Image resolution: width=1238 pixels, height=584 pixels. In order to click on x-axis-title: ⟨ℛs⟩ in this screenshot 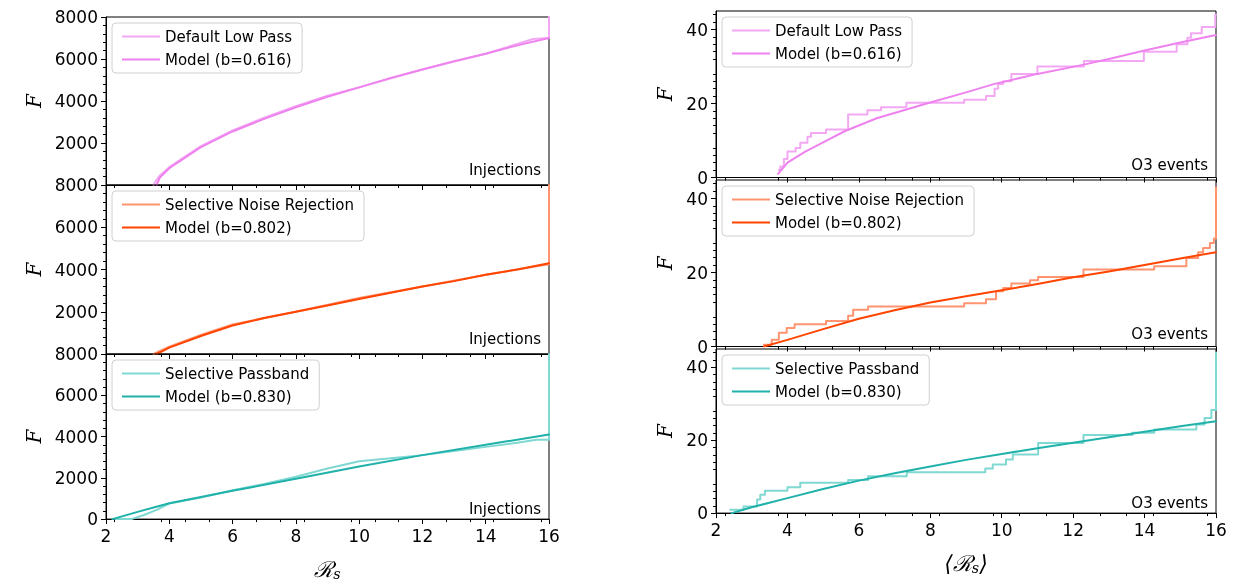, I will do `click(966, 563)`.